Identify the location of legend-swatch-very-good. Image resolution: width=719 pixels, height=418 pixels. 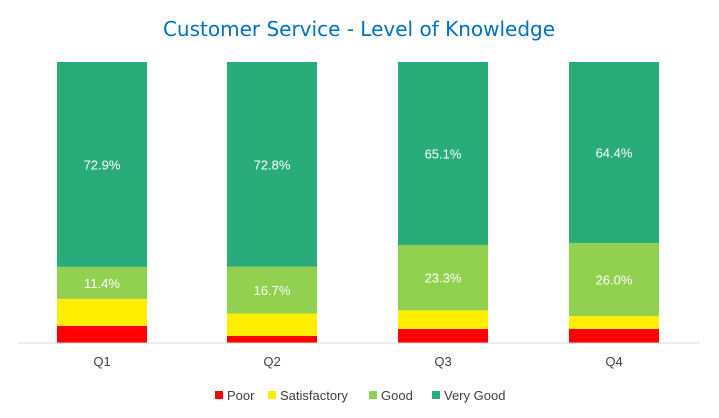
(436, 395).